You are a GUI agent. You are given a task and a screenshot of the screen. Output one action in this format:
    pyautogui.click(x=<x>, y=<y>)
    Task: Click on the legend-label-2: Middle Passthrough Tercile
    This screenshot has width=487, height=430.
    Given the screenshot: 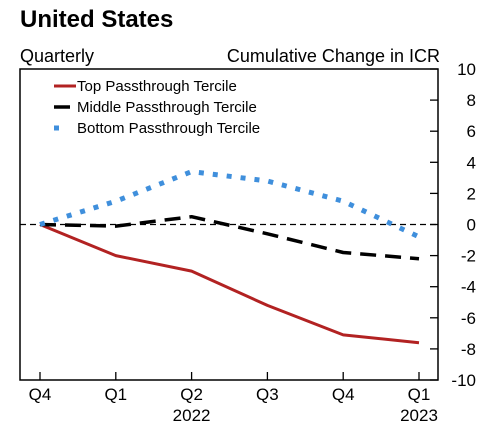 What is the action you would take?
    pyautogui.click(x=167, y=107)
    